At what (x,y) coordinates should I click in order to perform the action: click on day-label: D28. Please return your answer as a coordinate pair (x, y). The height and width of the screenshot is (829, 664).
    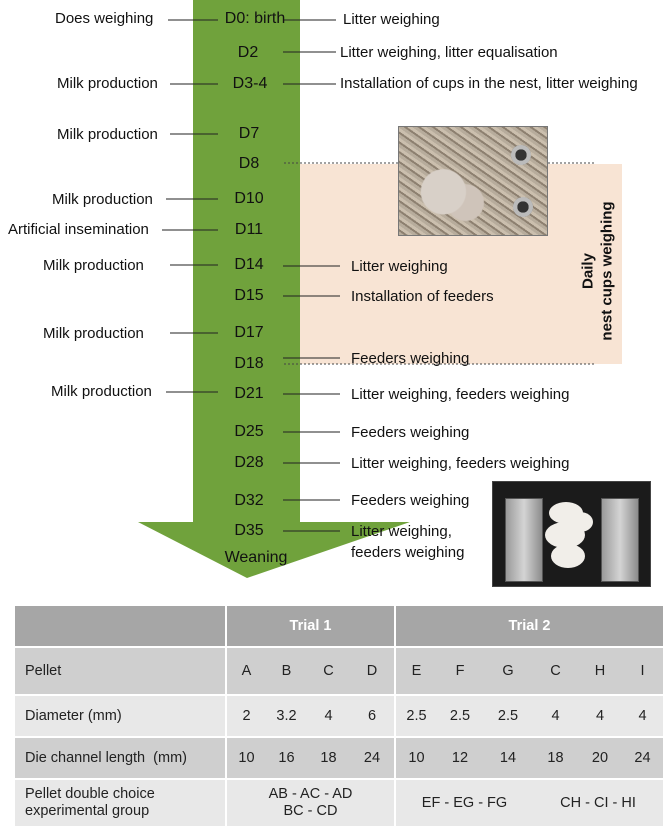
    Looking at the image, I should click on (249, 462).